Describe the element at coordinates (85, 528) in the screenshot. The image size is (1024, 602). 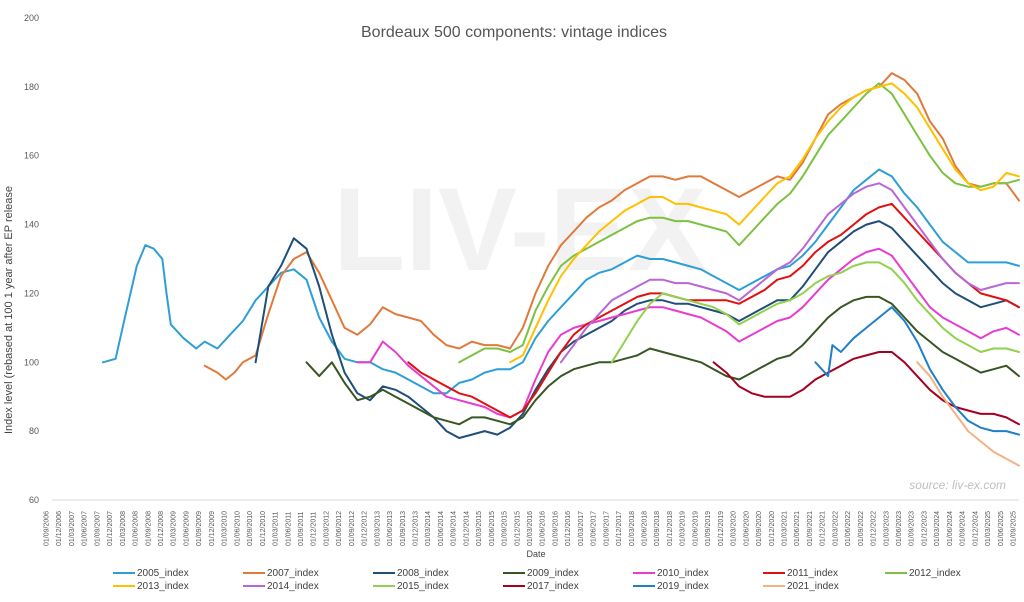
I see `x-tick-label: 01/06/2007` at that location.